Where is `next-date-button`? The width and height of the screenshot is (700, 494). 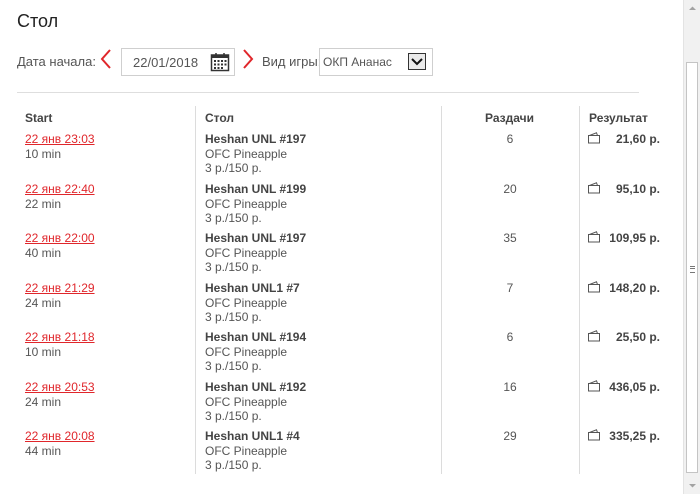 next-date-button is located at coordinates (248, 62).